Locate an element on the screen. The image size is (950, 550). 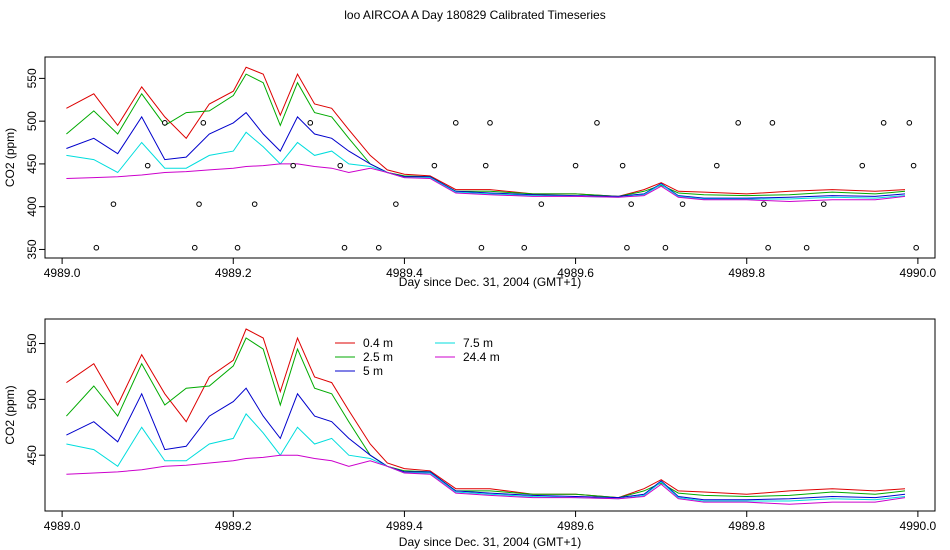
series-line-7-5-m is located at coordinates (486, 457).